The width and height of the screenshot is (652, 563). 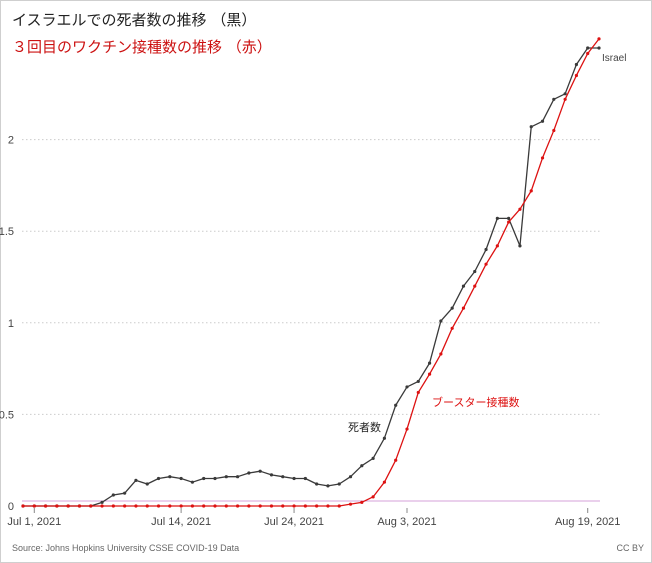 What do you see at coordinates (142, 47) in the screenshot?
I see `chart-title-boosters: ３回目のワクチン接種数の推移 （赤）` at bounding box center [142, 47].